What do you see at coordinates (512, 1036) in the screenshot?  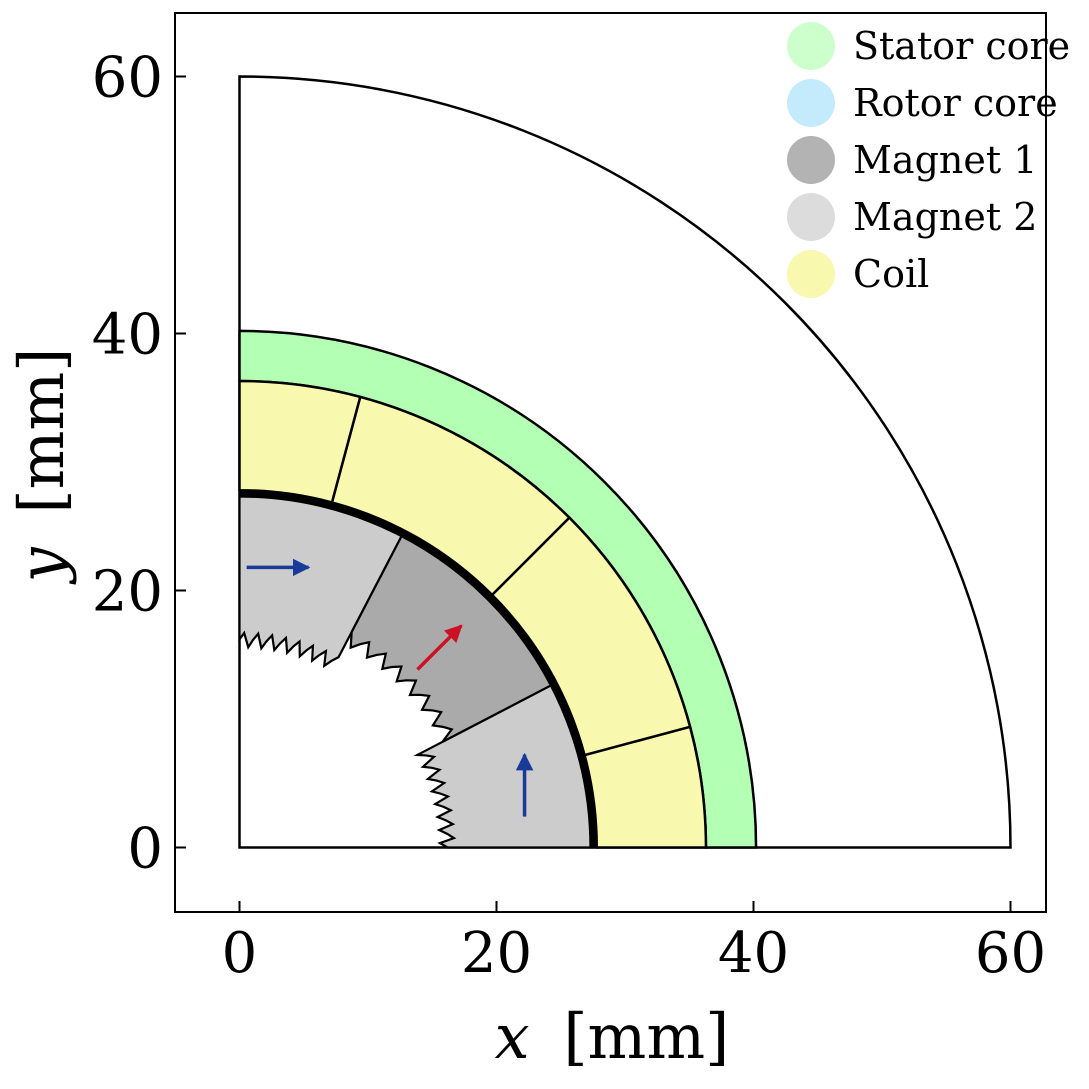 I see `x-axis-variable: x` at bounding box center [512, 1036].